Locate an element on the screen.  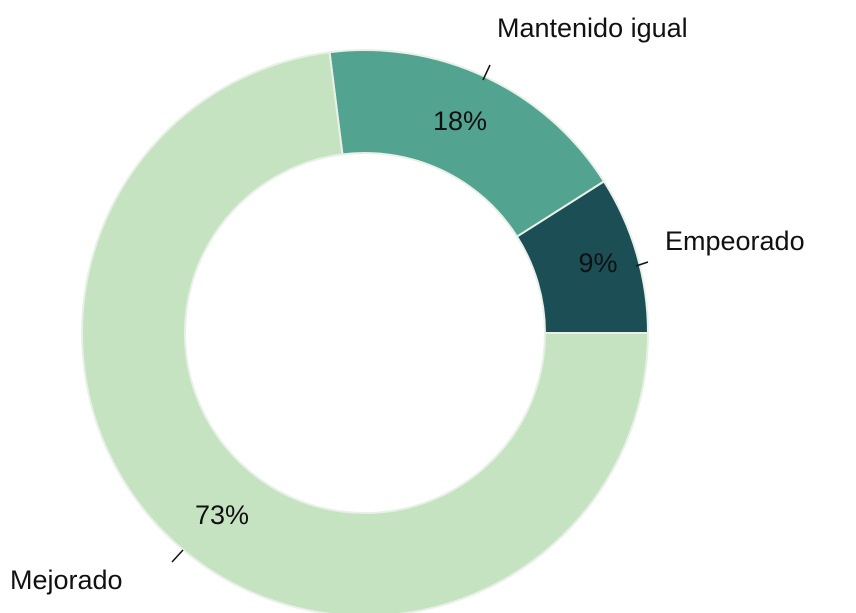
value-label: 73% is located at coordinates (222, 515).